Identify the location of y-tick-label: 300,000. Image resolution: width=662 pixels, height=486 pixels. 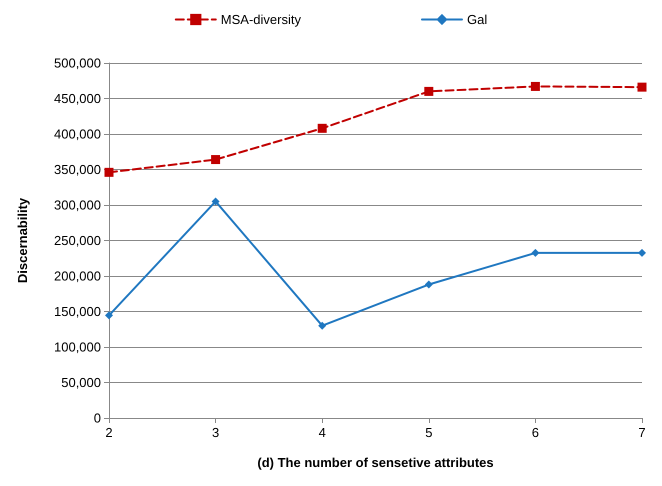
(77, 205).